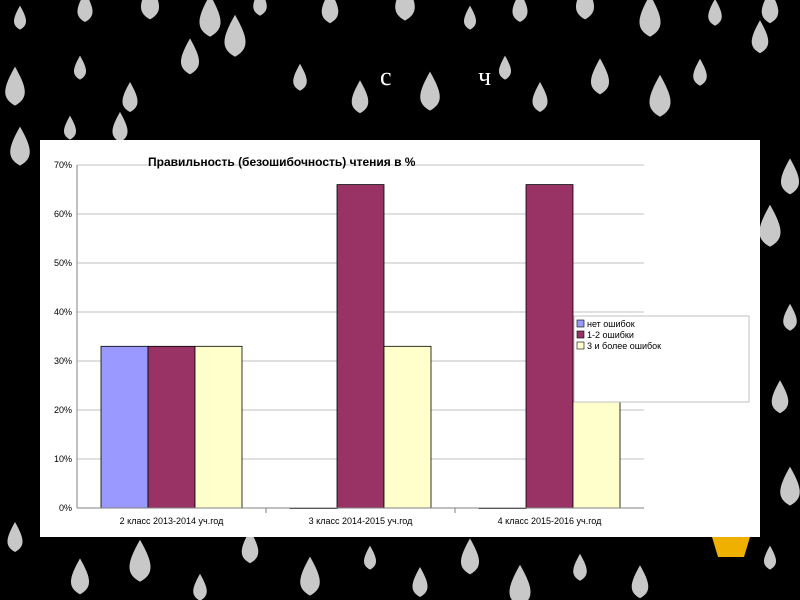  What do you see at coordinates (63, 361) in the screenshot?
I see `y-tick-label: 30%` at bounding box center [63, 361].